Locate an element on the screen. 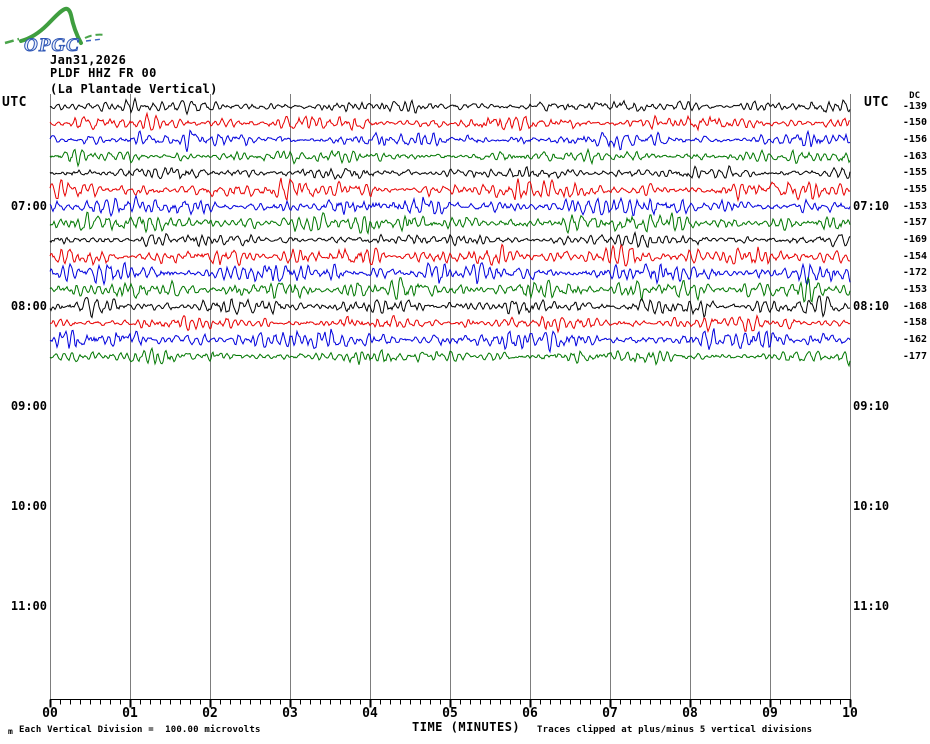 This screenshot has height=744, width=930. x-axis-tick-label: 08 is located at coordinates (690, 713).